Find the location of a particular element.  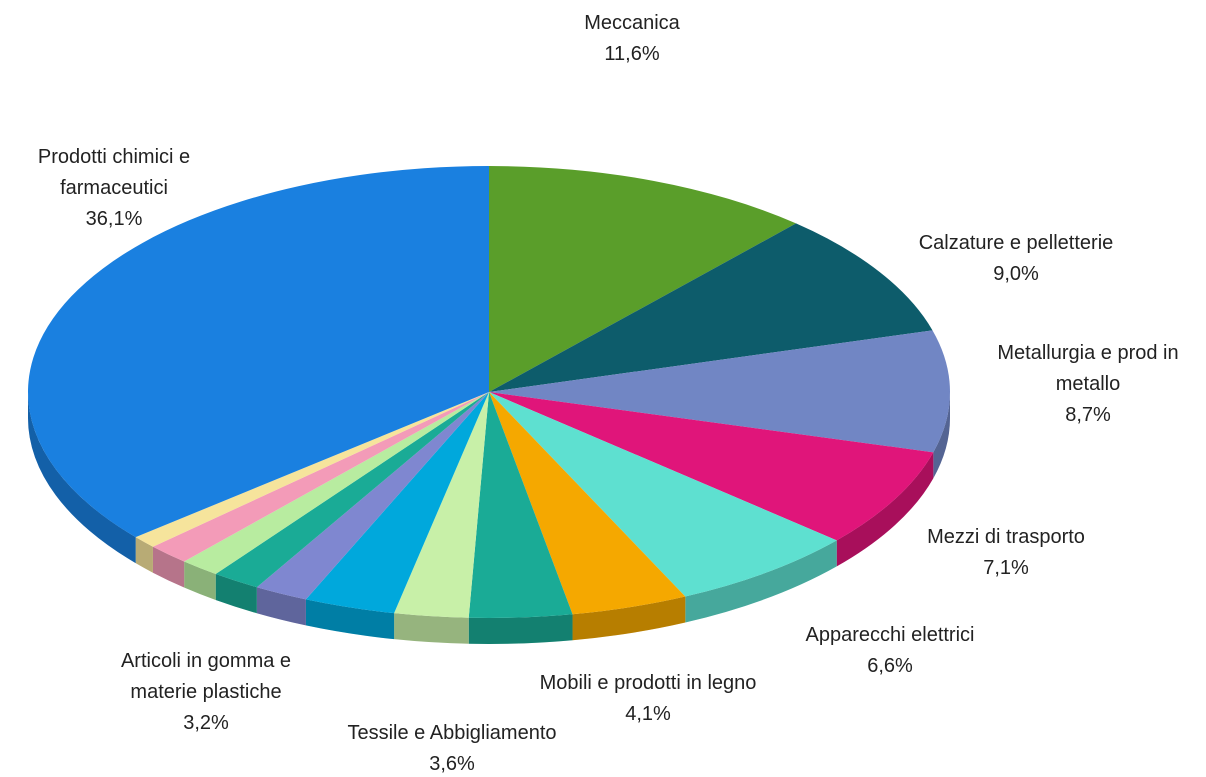

slice-label: Tessile e Abbigliamento 3,6% is located at coordinates (452, 747).